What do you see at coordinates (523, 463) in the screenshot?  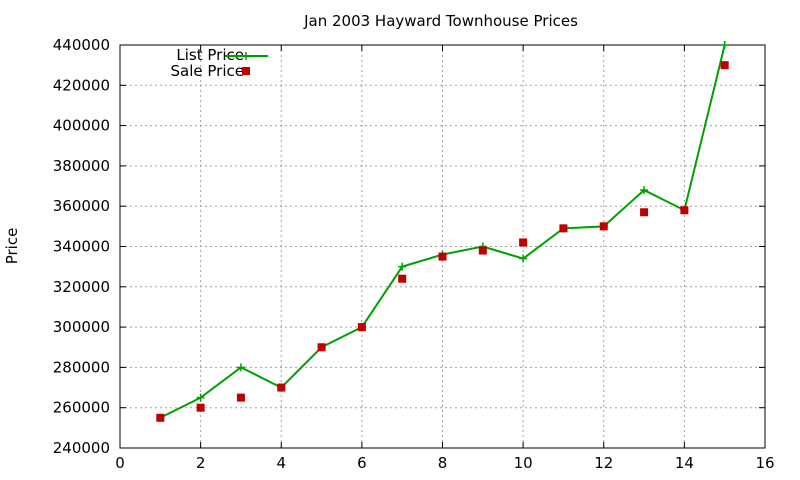 I see `x-tick-label: 10` at bounding box center [523, 463].